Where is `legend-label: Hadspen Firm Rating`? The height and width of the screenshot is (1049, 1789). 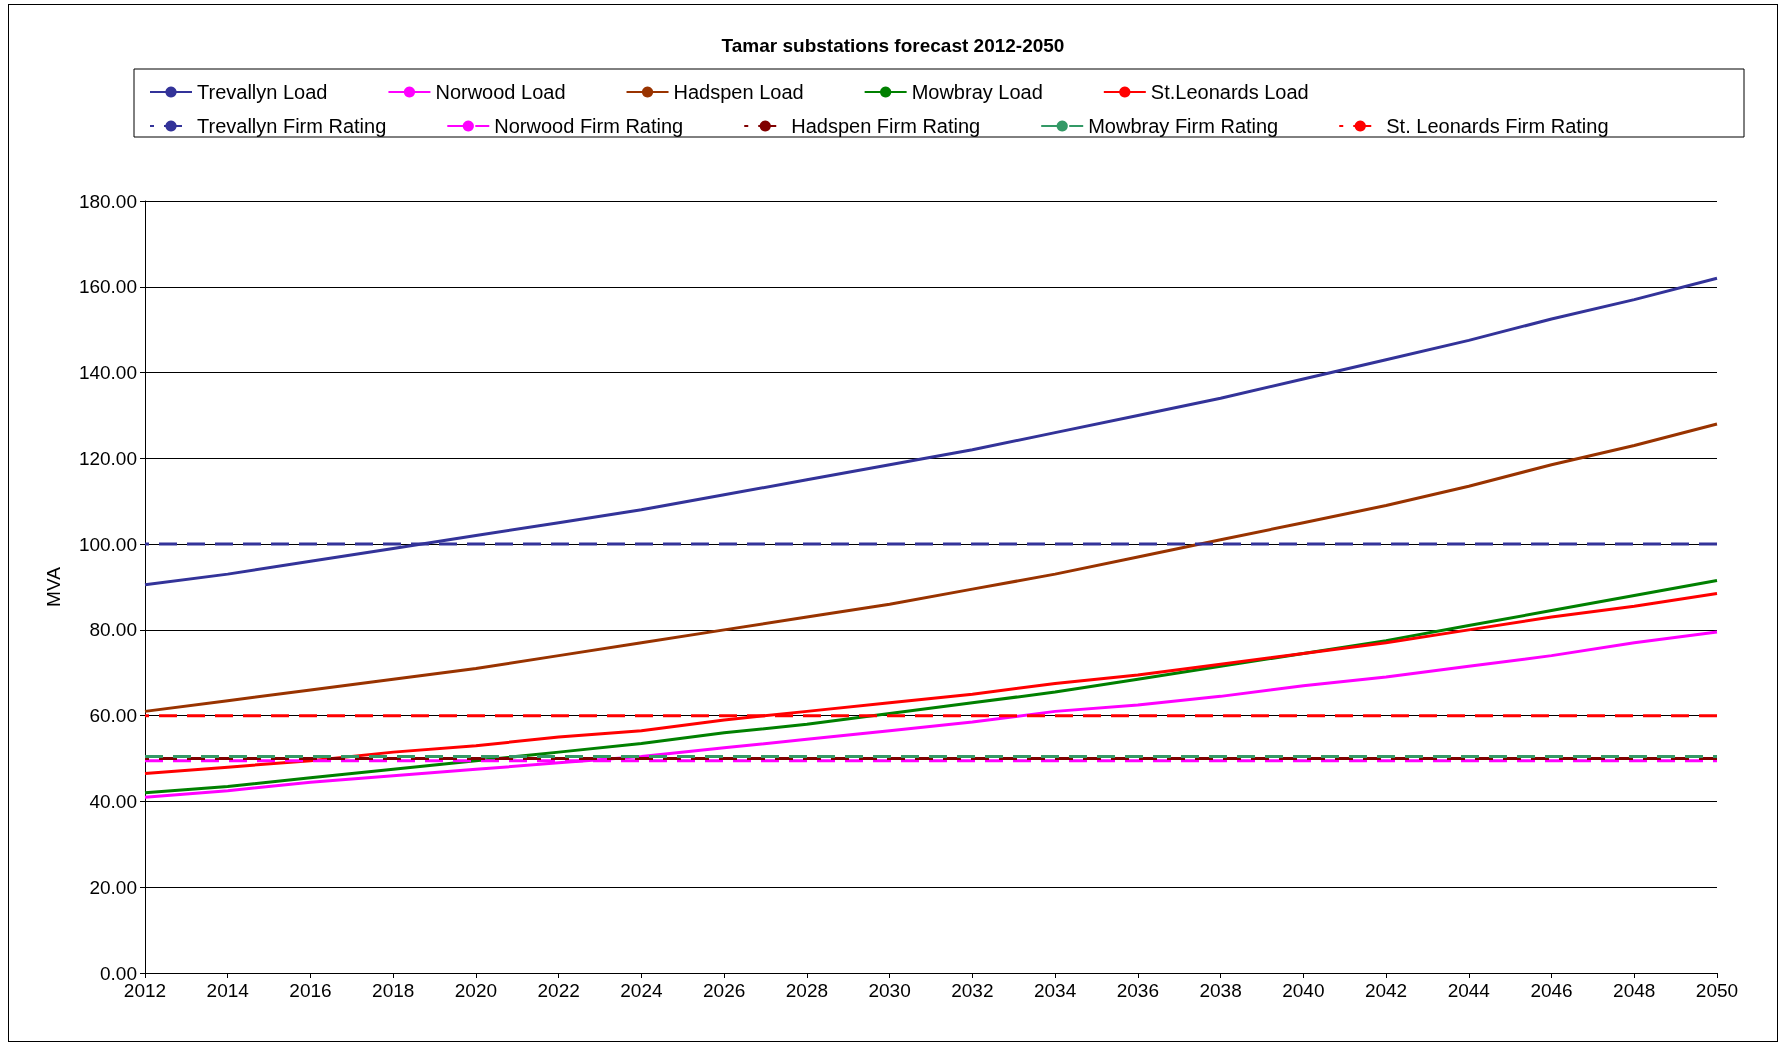 legend-label: Hadspen Firm Rating is located at coordinates (886, 126).